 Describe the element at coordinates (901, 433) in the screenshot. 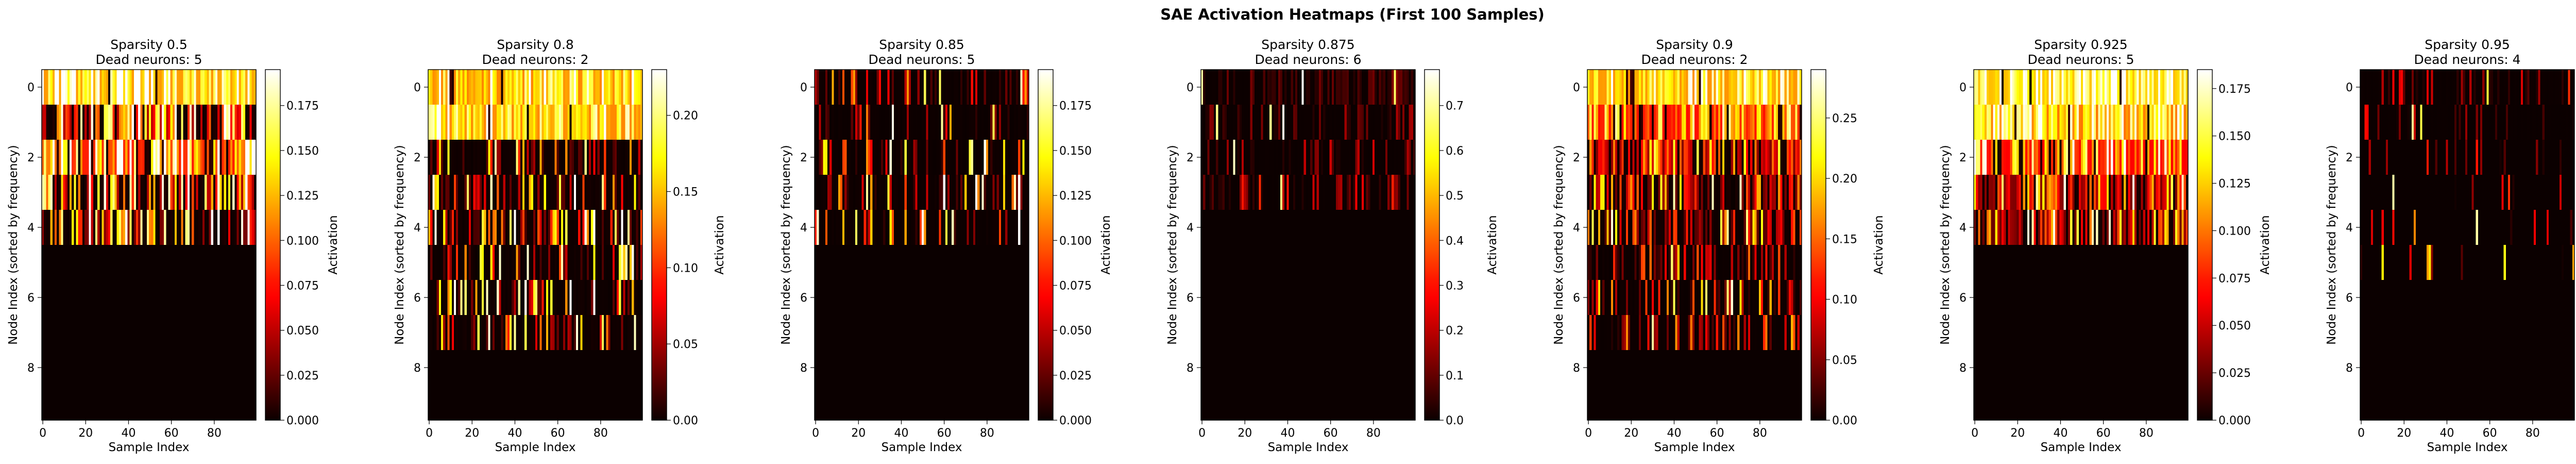

I see `x-tick-label: 40` at that location.